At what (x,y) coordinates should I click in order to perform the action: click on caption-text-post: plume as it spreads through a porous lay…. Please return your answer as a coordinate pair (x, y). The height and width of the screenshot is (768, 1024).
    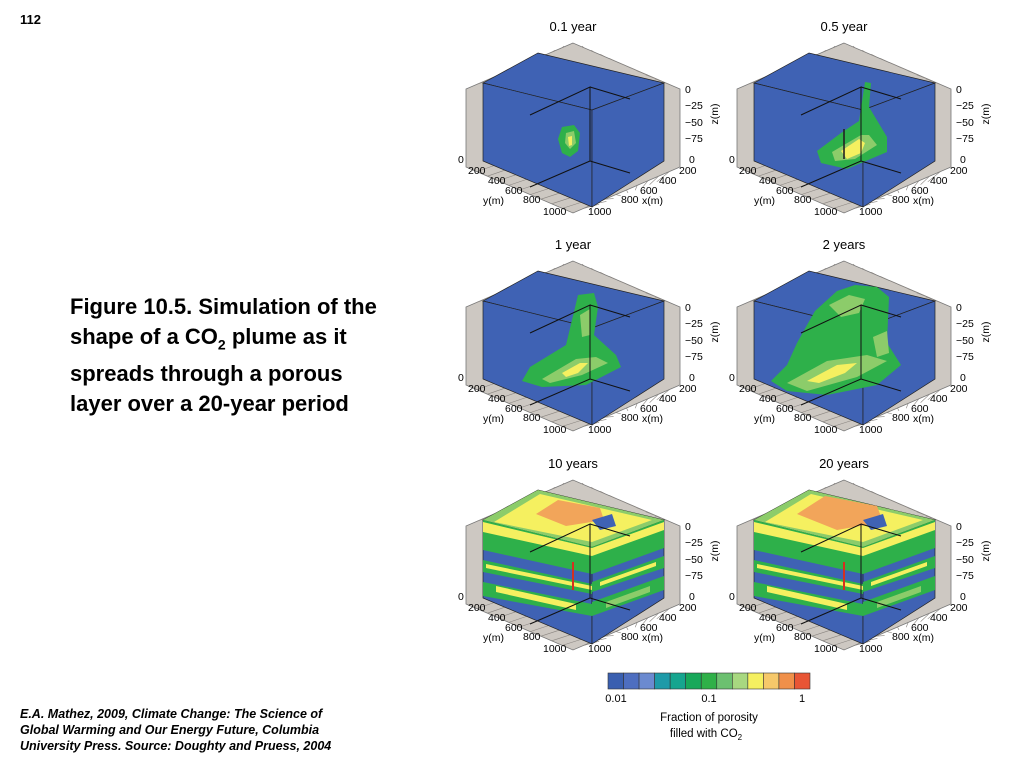
    Looking at the image, I should click on (209, 370).